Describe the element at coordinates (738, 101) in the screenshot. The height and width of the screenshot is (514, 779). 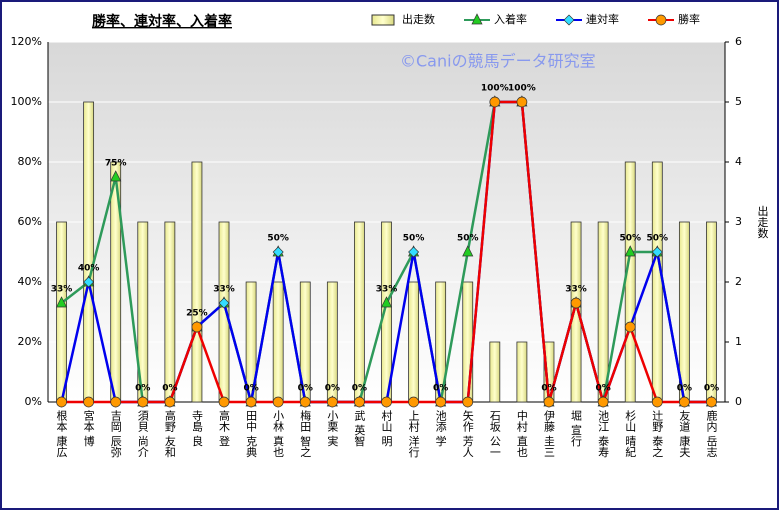
I see `y2-tick-label: 5` at that location.